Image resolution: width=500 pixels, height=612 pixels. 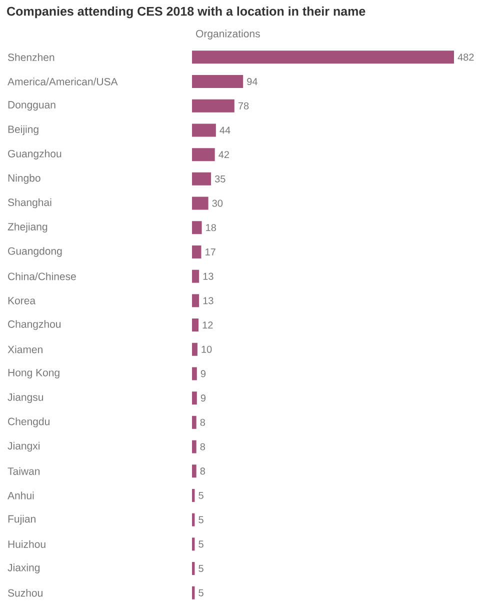 What do you see at coordinates (220, 178) in the screenshot?
I see `data-label: 35` at bounding box center [220, 178].